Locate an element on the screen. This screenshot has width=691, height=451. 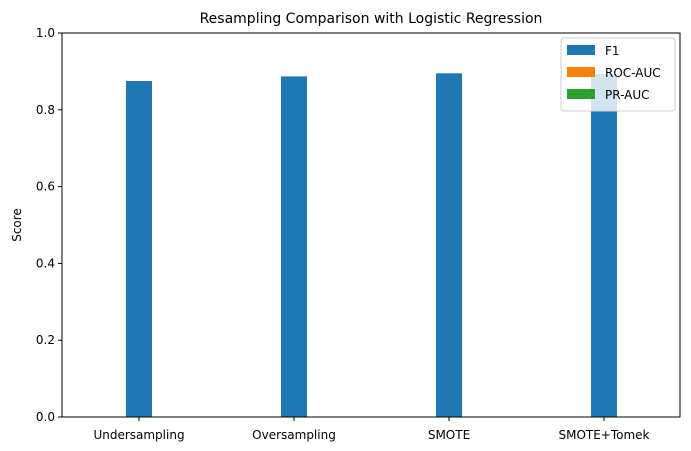
bar-f1-oversampling is located at coordinates (294, 246).